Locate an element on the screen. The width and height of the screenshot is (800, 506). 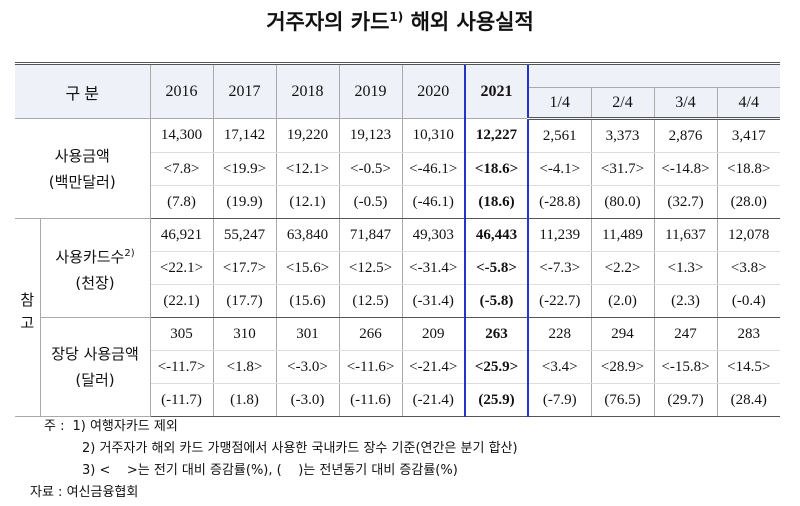
cell: 310 is located at coordinates (244, 334).